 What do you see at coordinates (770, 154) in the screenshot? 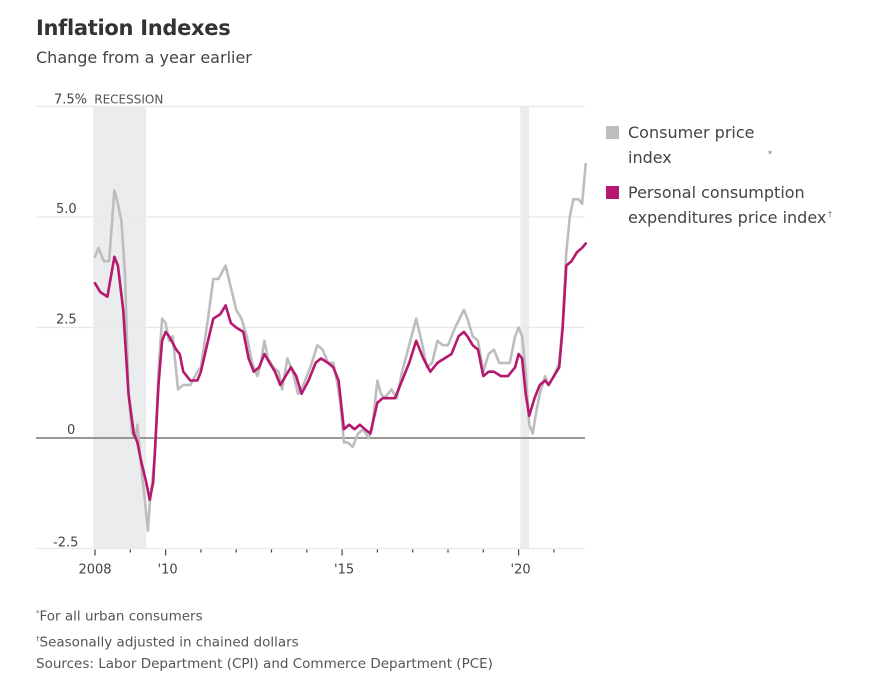
I see `legend-footnote-mark-cpi: *` at bounding box center [770, 154].